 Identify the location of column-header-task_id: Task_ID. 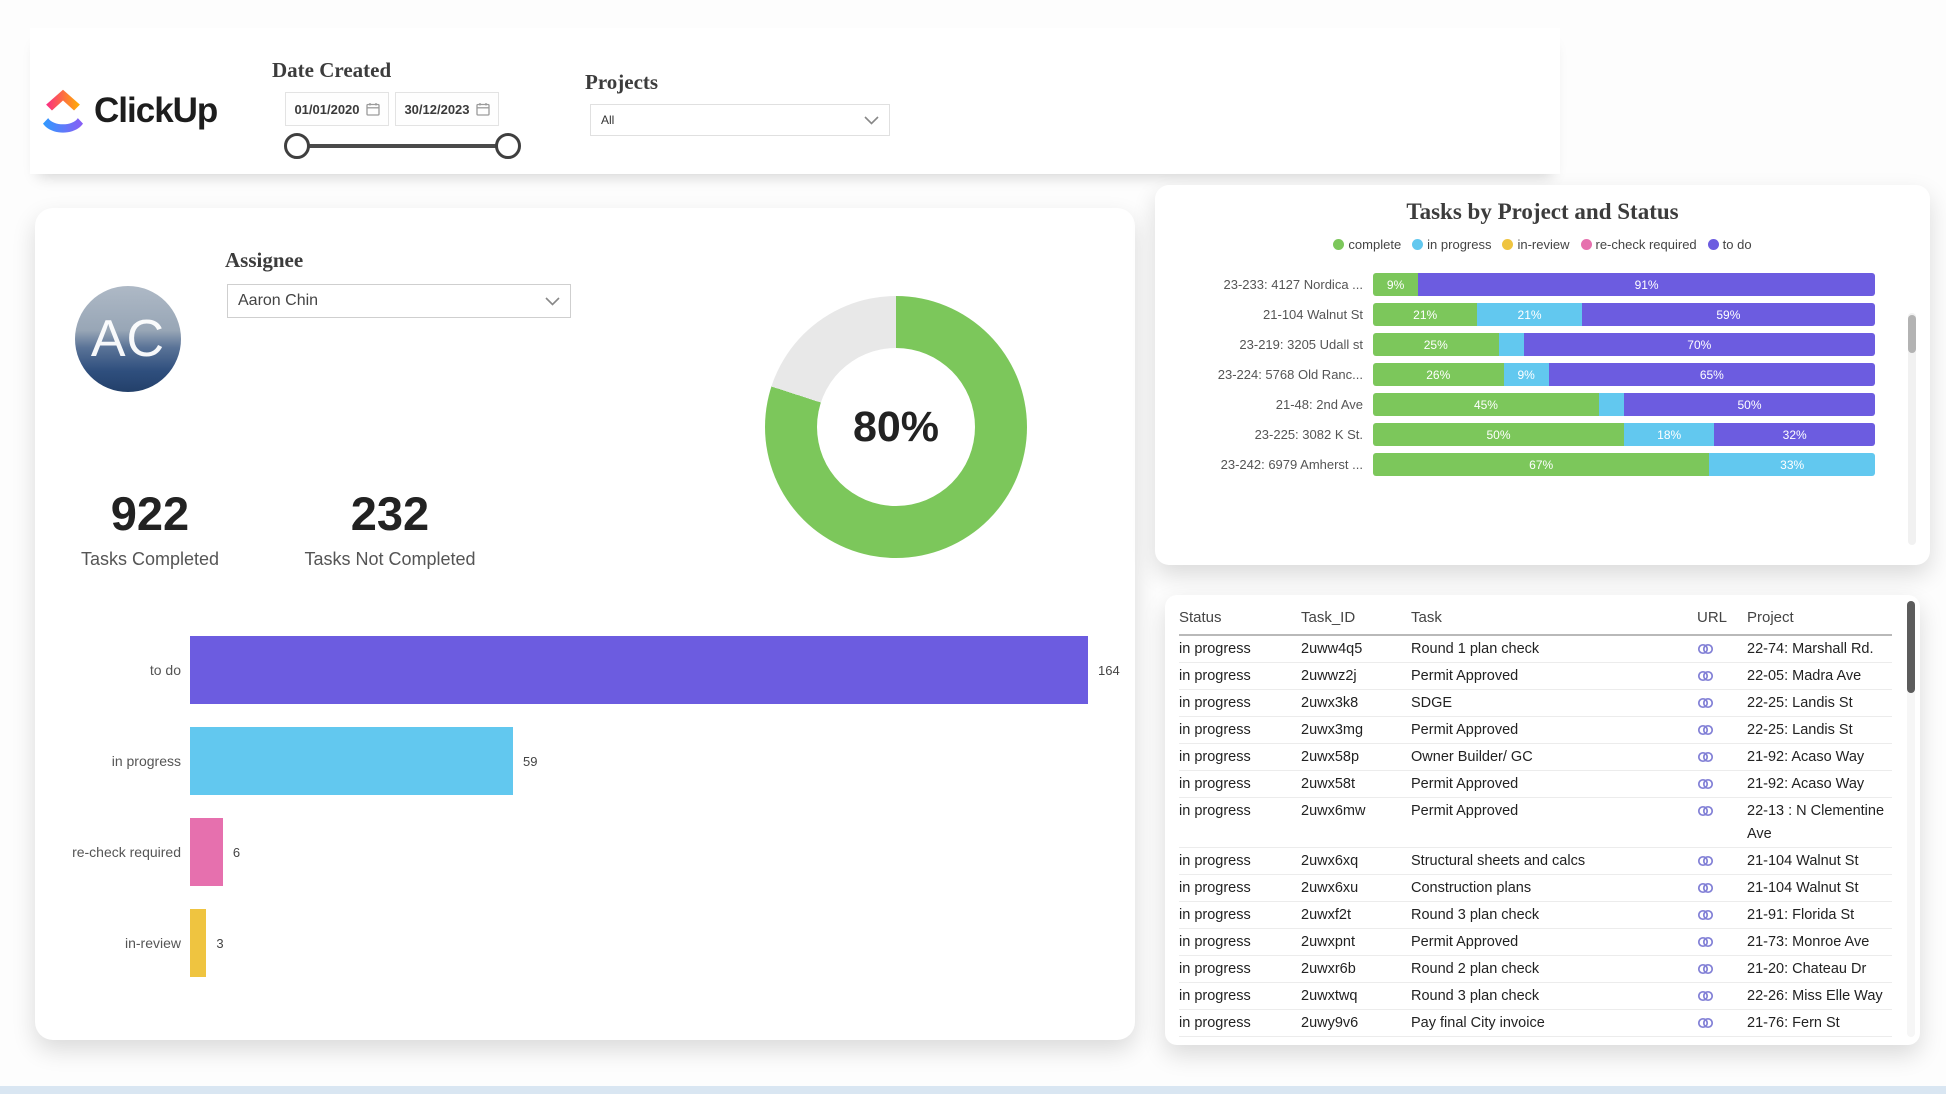
(1328, 617).